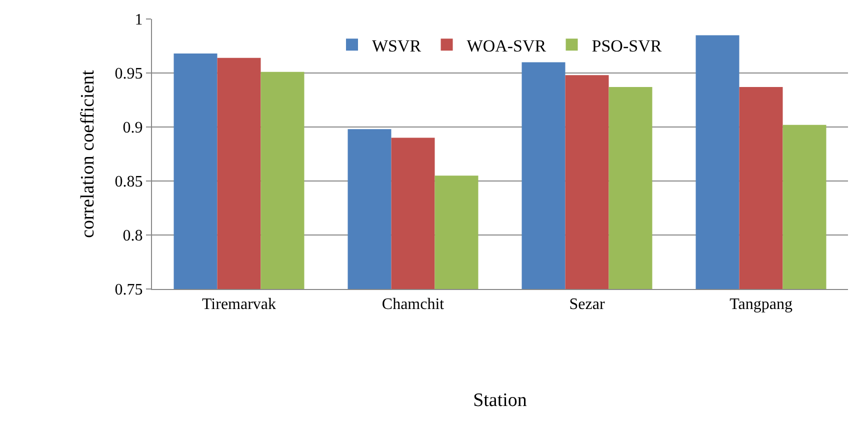  Describe the element at coordinates (128, 290) in the screenshot. I see `y-tick-label: 0.75` at that location.